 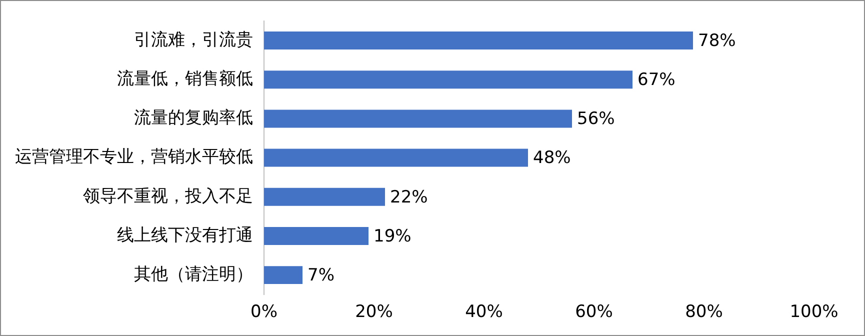 I want to click on data-label: 22%, so click(x=409, y=197).